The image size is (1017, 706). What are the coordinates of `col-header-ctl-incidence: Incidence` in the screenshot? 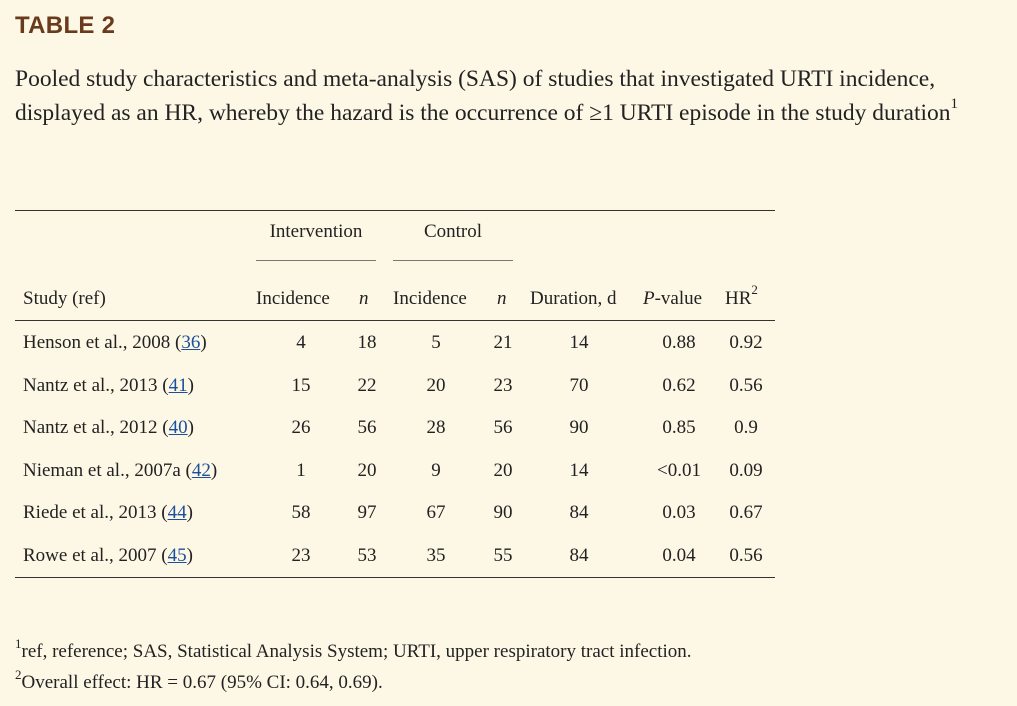 It's located at (430, 298).